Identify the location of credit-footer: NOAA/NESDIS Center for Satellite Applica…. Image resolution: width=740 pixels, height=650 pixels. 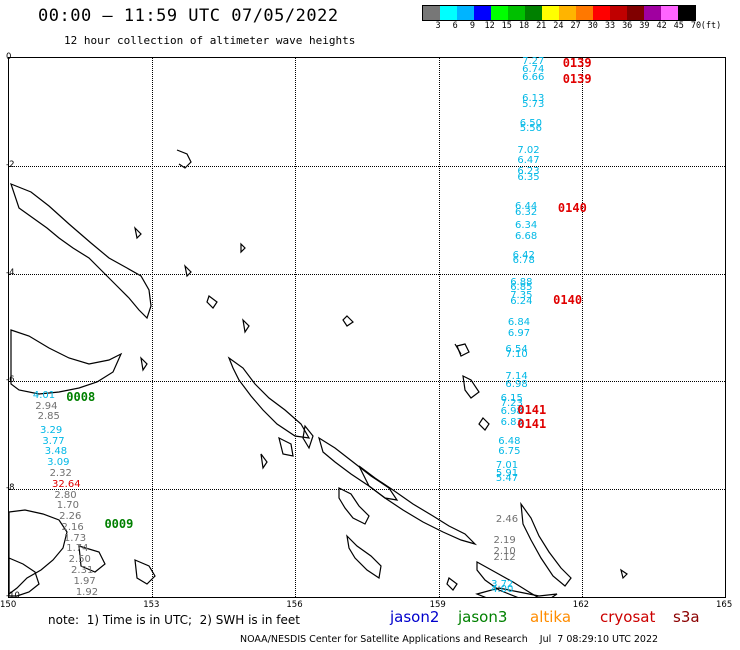
(449, 639).